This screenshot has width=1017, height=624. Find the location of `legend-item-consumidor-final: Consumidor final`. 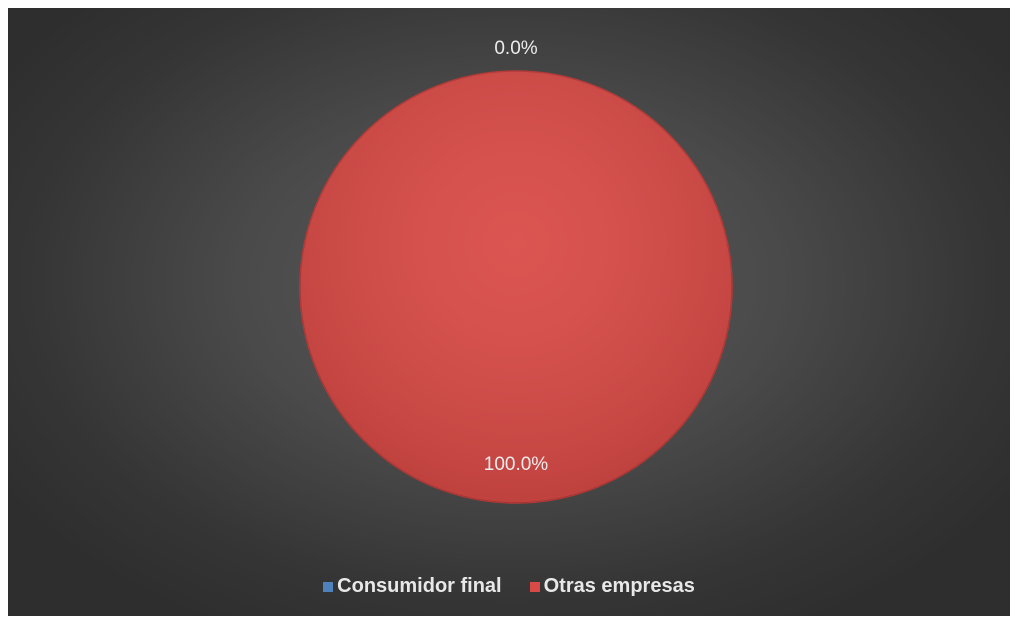

legend-item-consumidor-final: Consumidor final is located at coordinates (412, 586).